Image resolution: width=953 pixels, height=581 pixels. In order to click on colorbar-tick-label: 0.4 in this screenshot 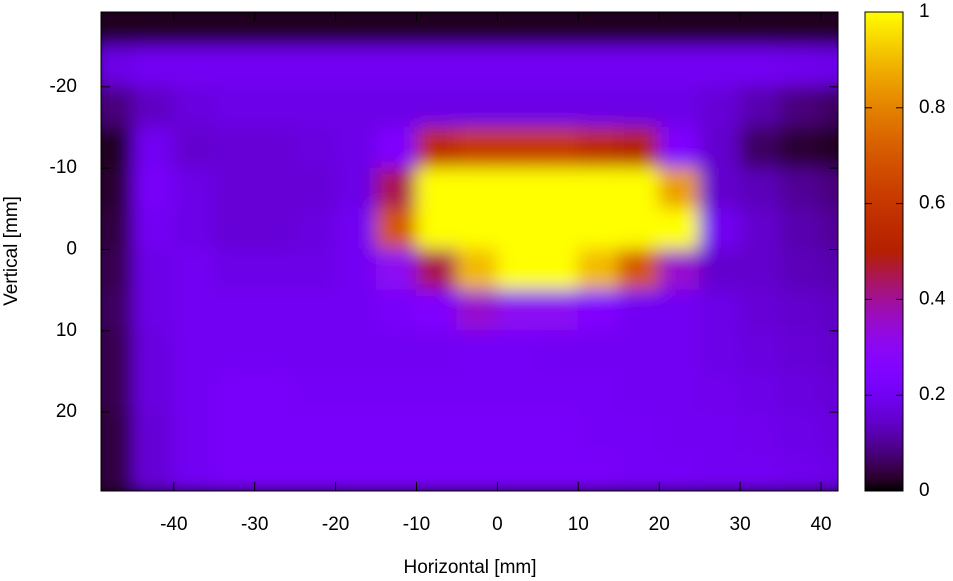, I will do `click(932, 298)`.